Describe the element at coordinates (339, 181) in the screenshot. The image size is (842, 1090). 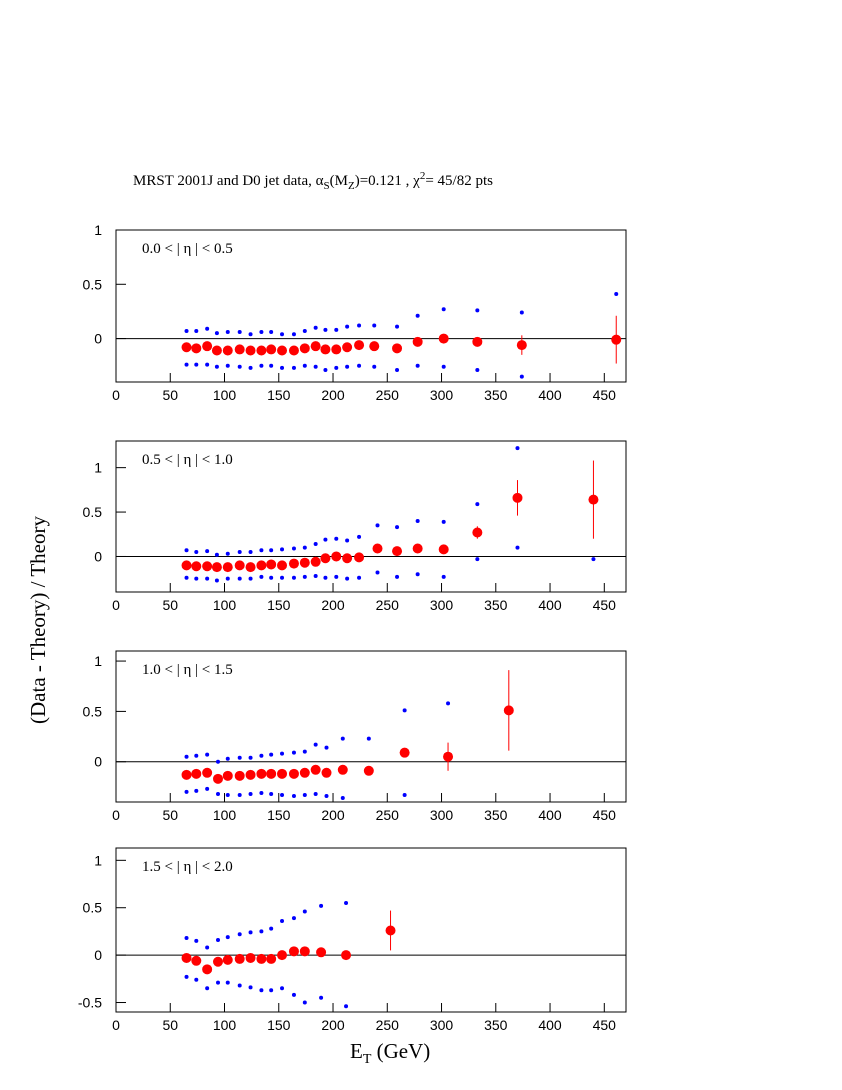
I see `title-part: (M` at that location.